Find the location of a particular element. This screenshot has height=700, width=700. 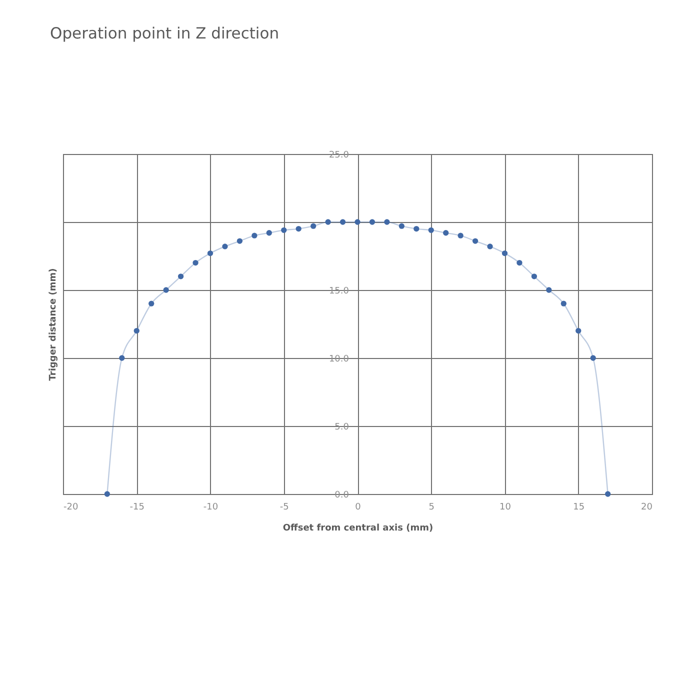

x-tick-label: -20 is located at coordinates (71, 507).